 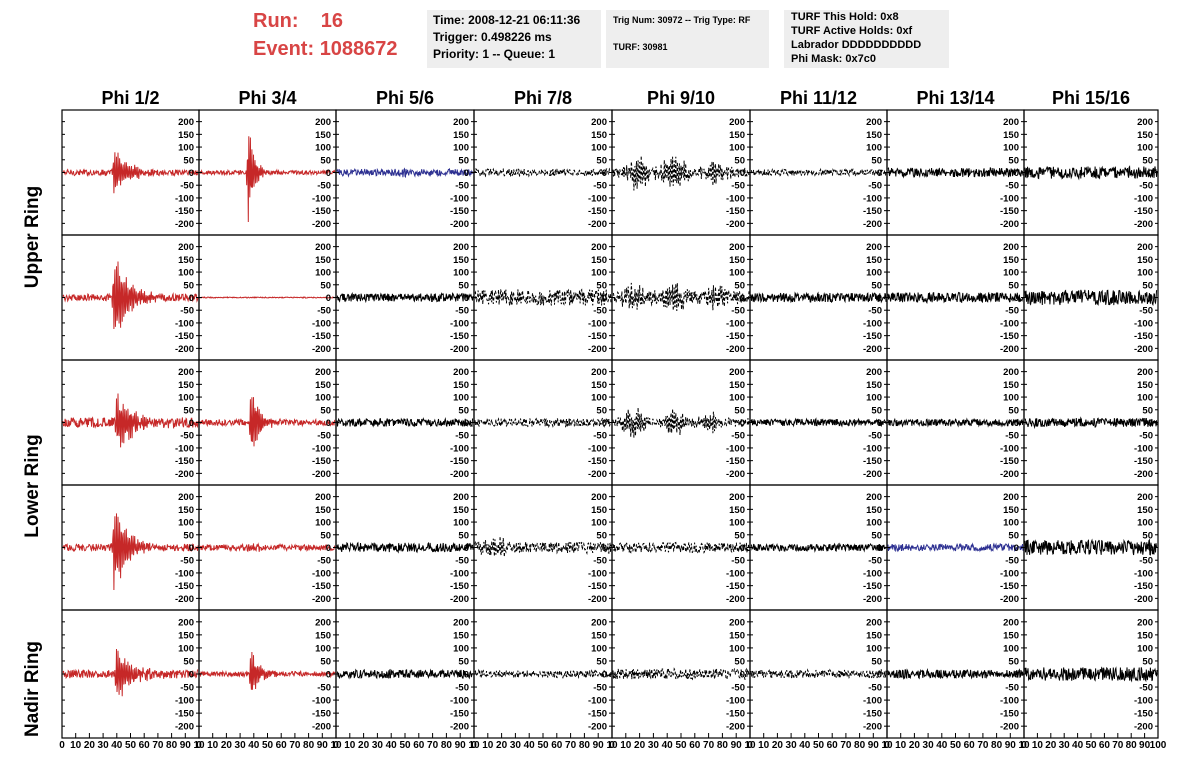 What do you see at coordinates (543, 98) in the screenshot?
I see `column-header: Phi 7/8` at bounding box center [543, 98].